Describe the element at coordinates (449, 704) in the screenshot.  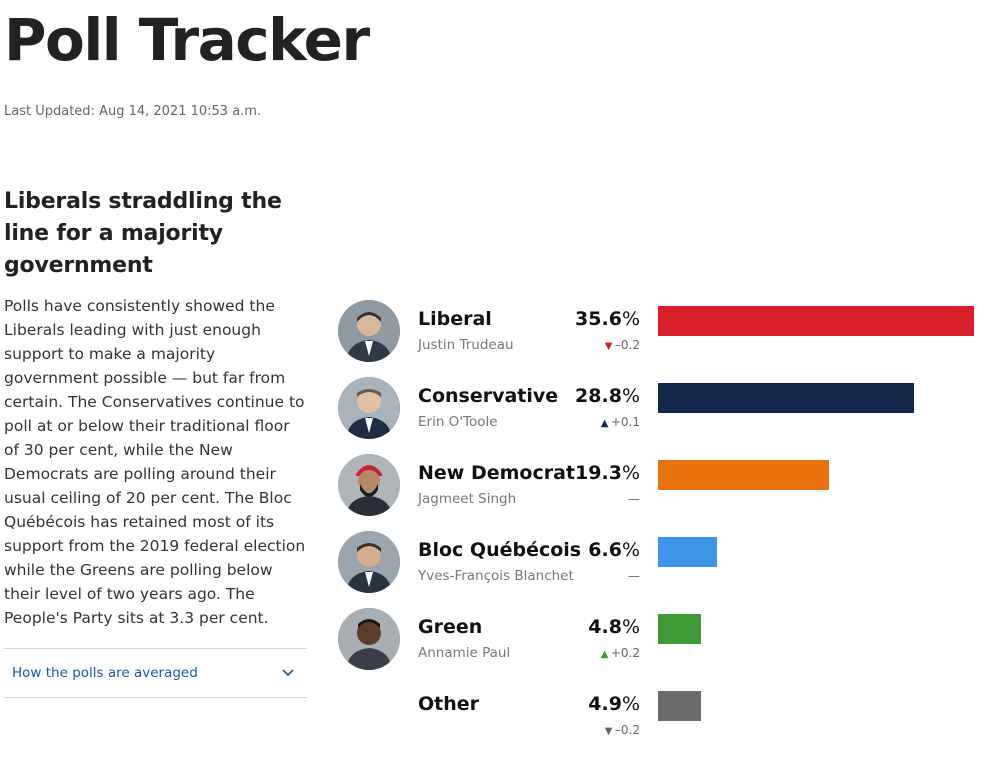
I see `party-name: Other` at that location.